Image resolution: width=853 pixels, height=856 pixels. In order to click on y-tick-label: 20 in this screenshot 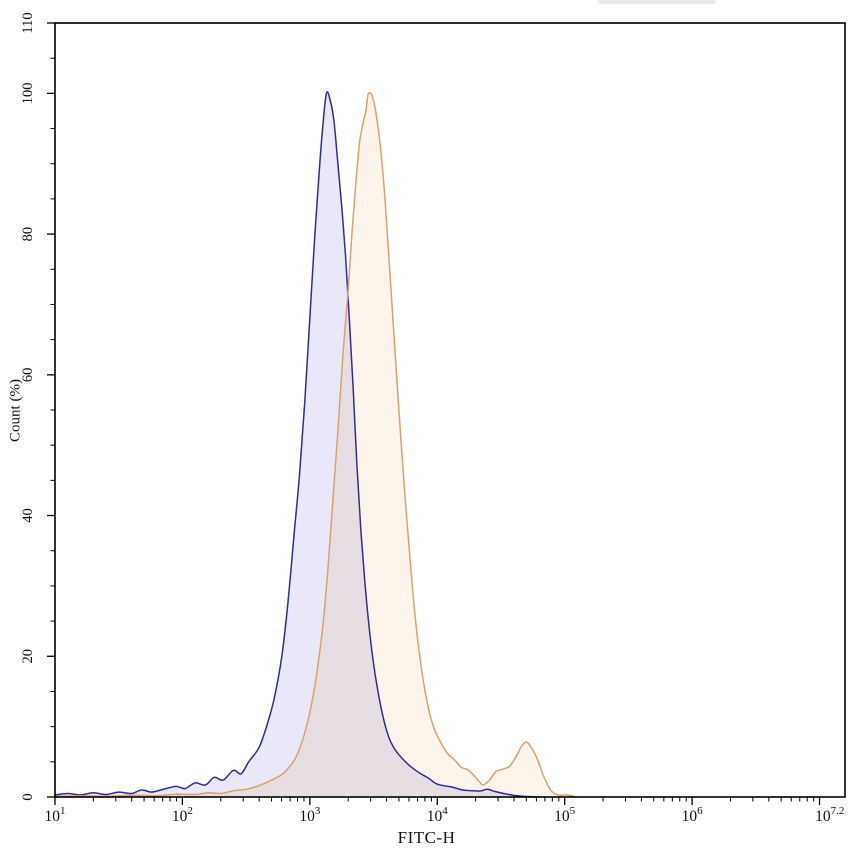, I will do `click(28, 656)`.